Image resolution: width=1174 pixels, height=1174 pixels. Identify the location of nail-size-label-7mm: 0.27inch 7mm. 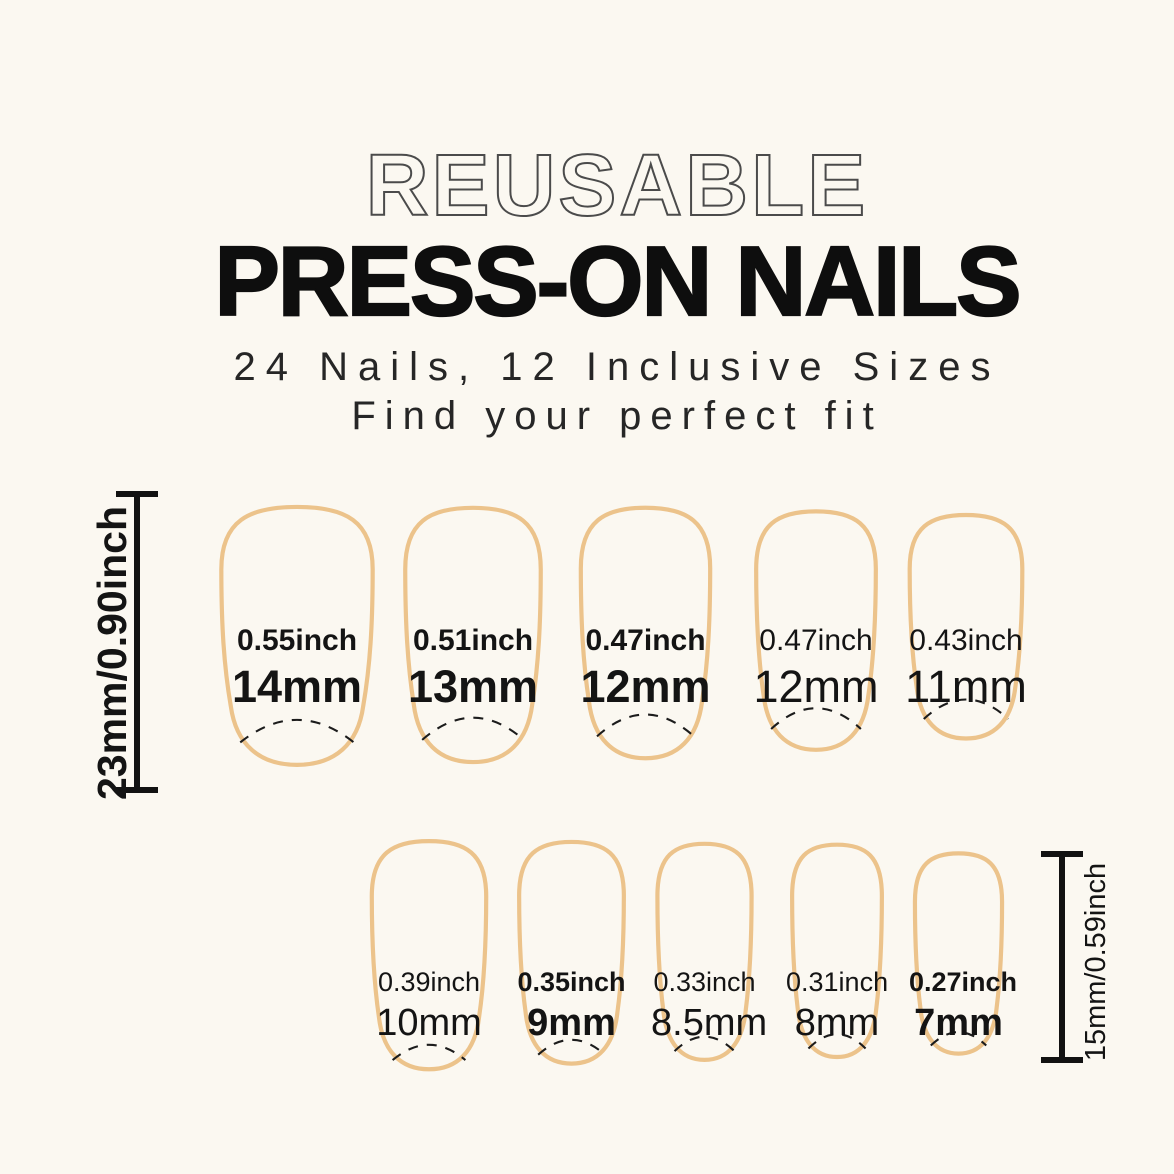
(963, 1005).